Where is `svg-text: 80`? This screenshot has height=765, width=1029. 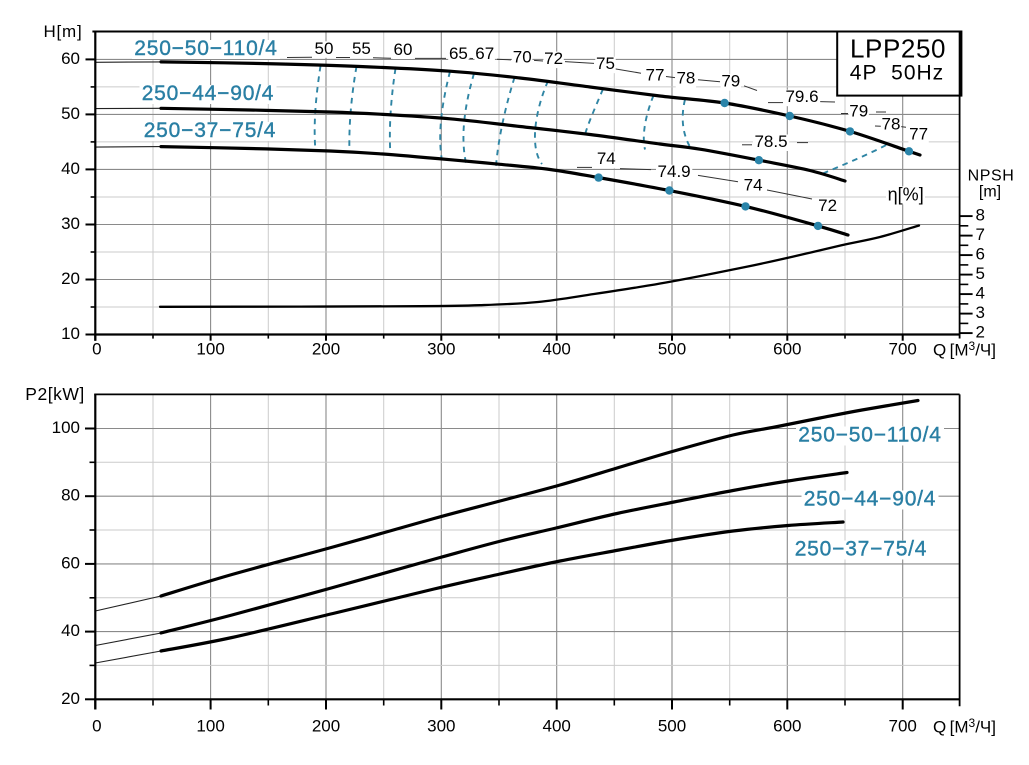 svg-text: 80 is located at coordinates (70, 495).